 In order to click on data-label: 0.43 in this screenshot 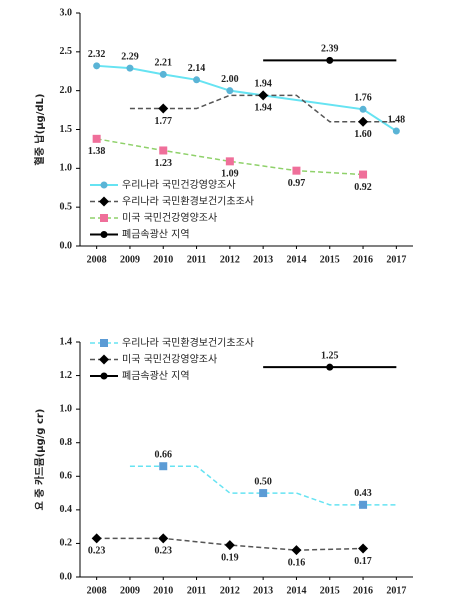, I will do `click(363, 493)`.